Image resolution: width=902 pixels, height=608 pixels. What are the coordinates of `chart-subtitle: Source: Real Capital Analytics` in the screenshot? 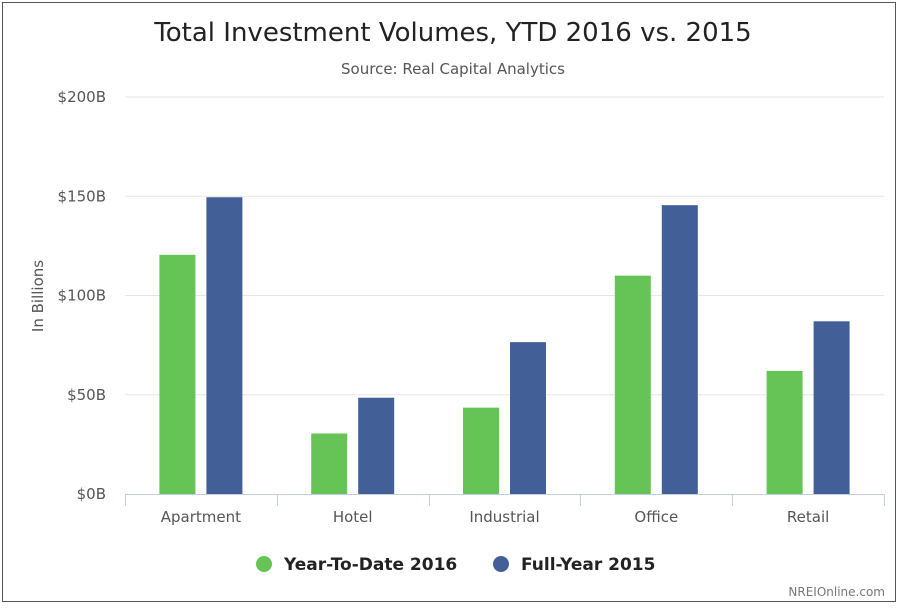 It's located at (453, 69).